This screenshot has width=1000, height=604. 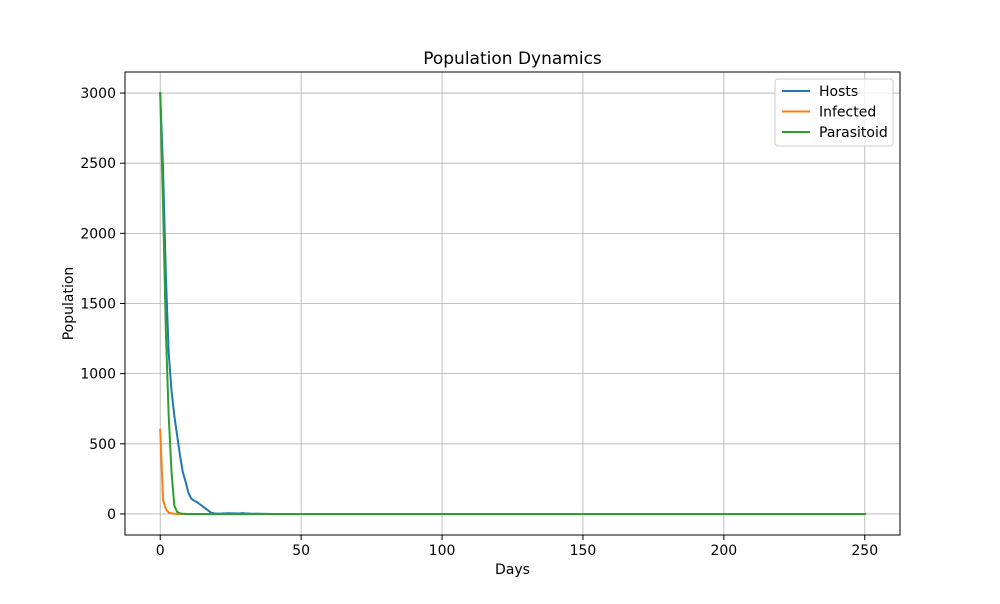 I want to click on legend-label-hosts: Hosts, so click(x=838, y=92).